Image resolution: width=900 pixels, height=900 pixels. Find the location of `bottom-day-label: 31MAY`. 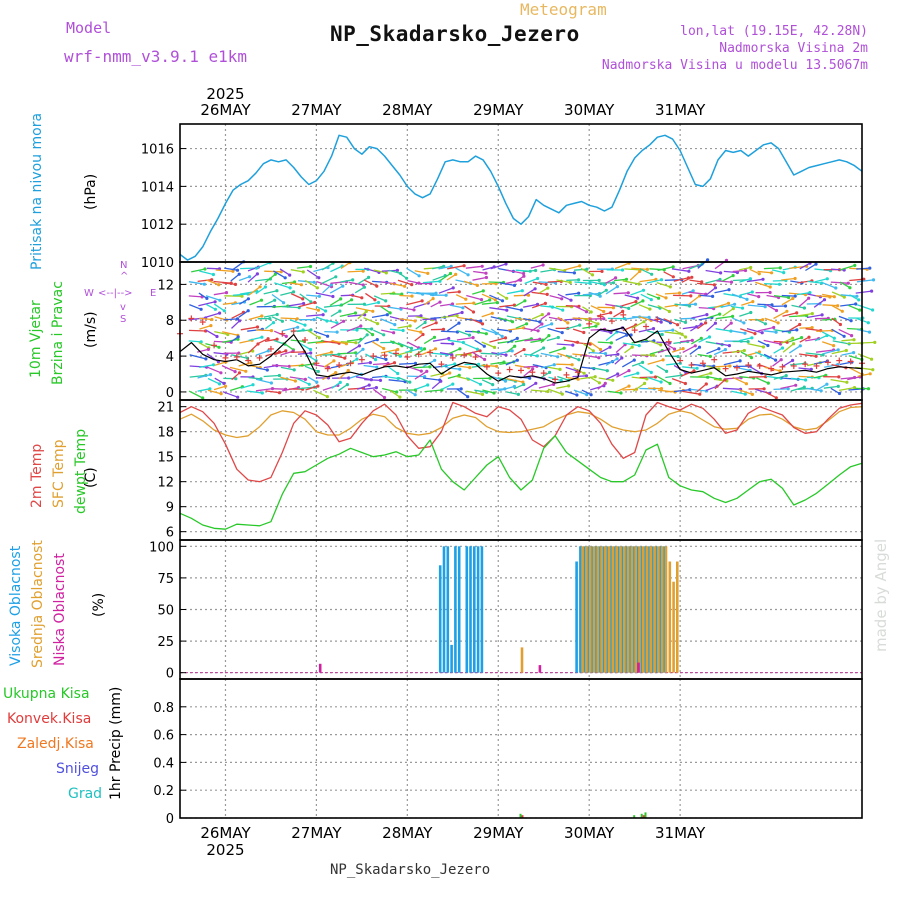

bottom-day-label: 31MAY is located at coordinates (680, 833).